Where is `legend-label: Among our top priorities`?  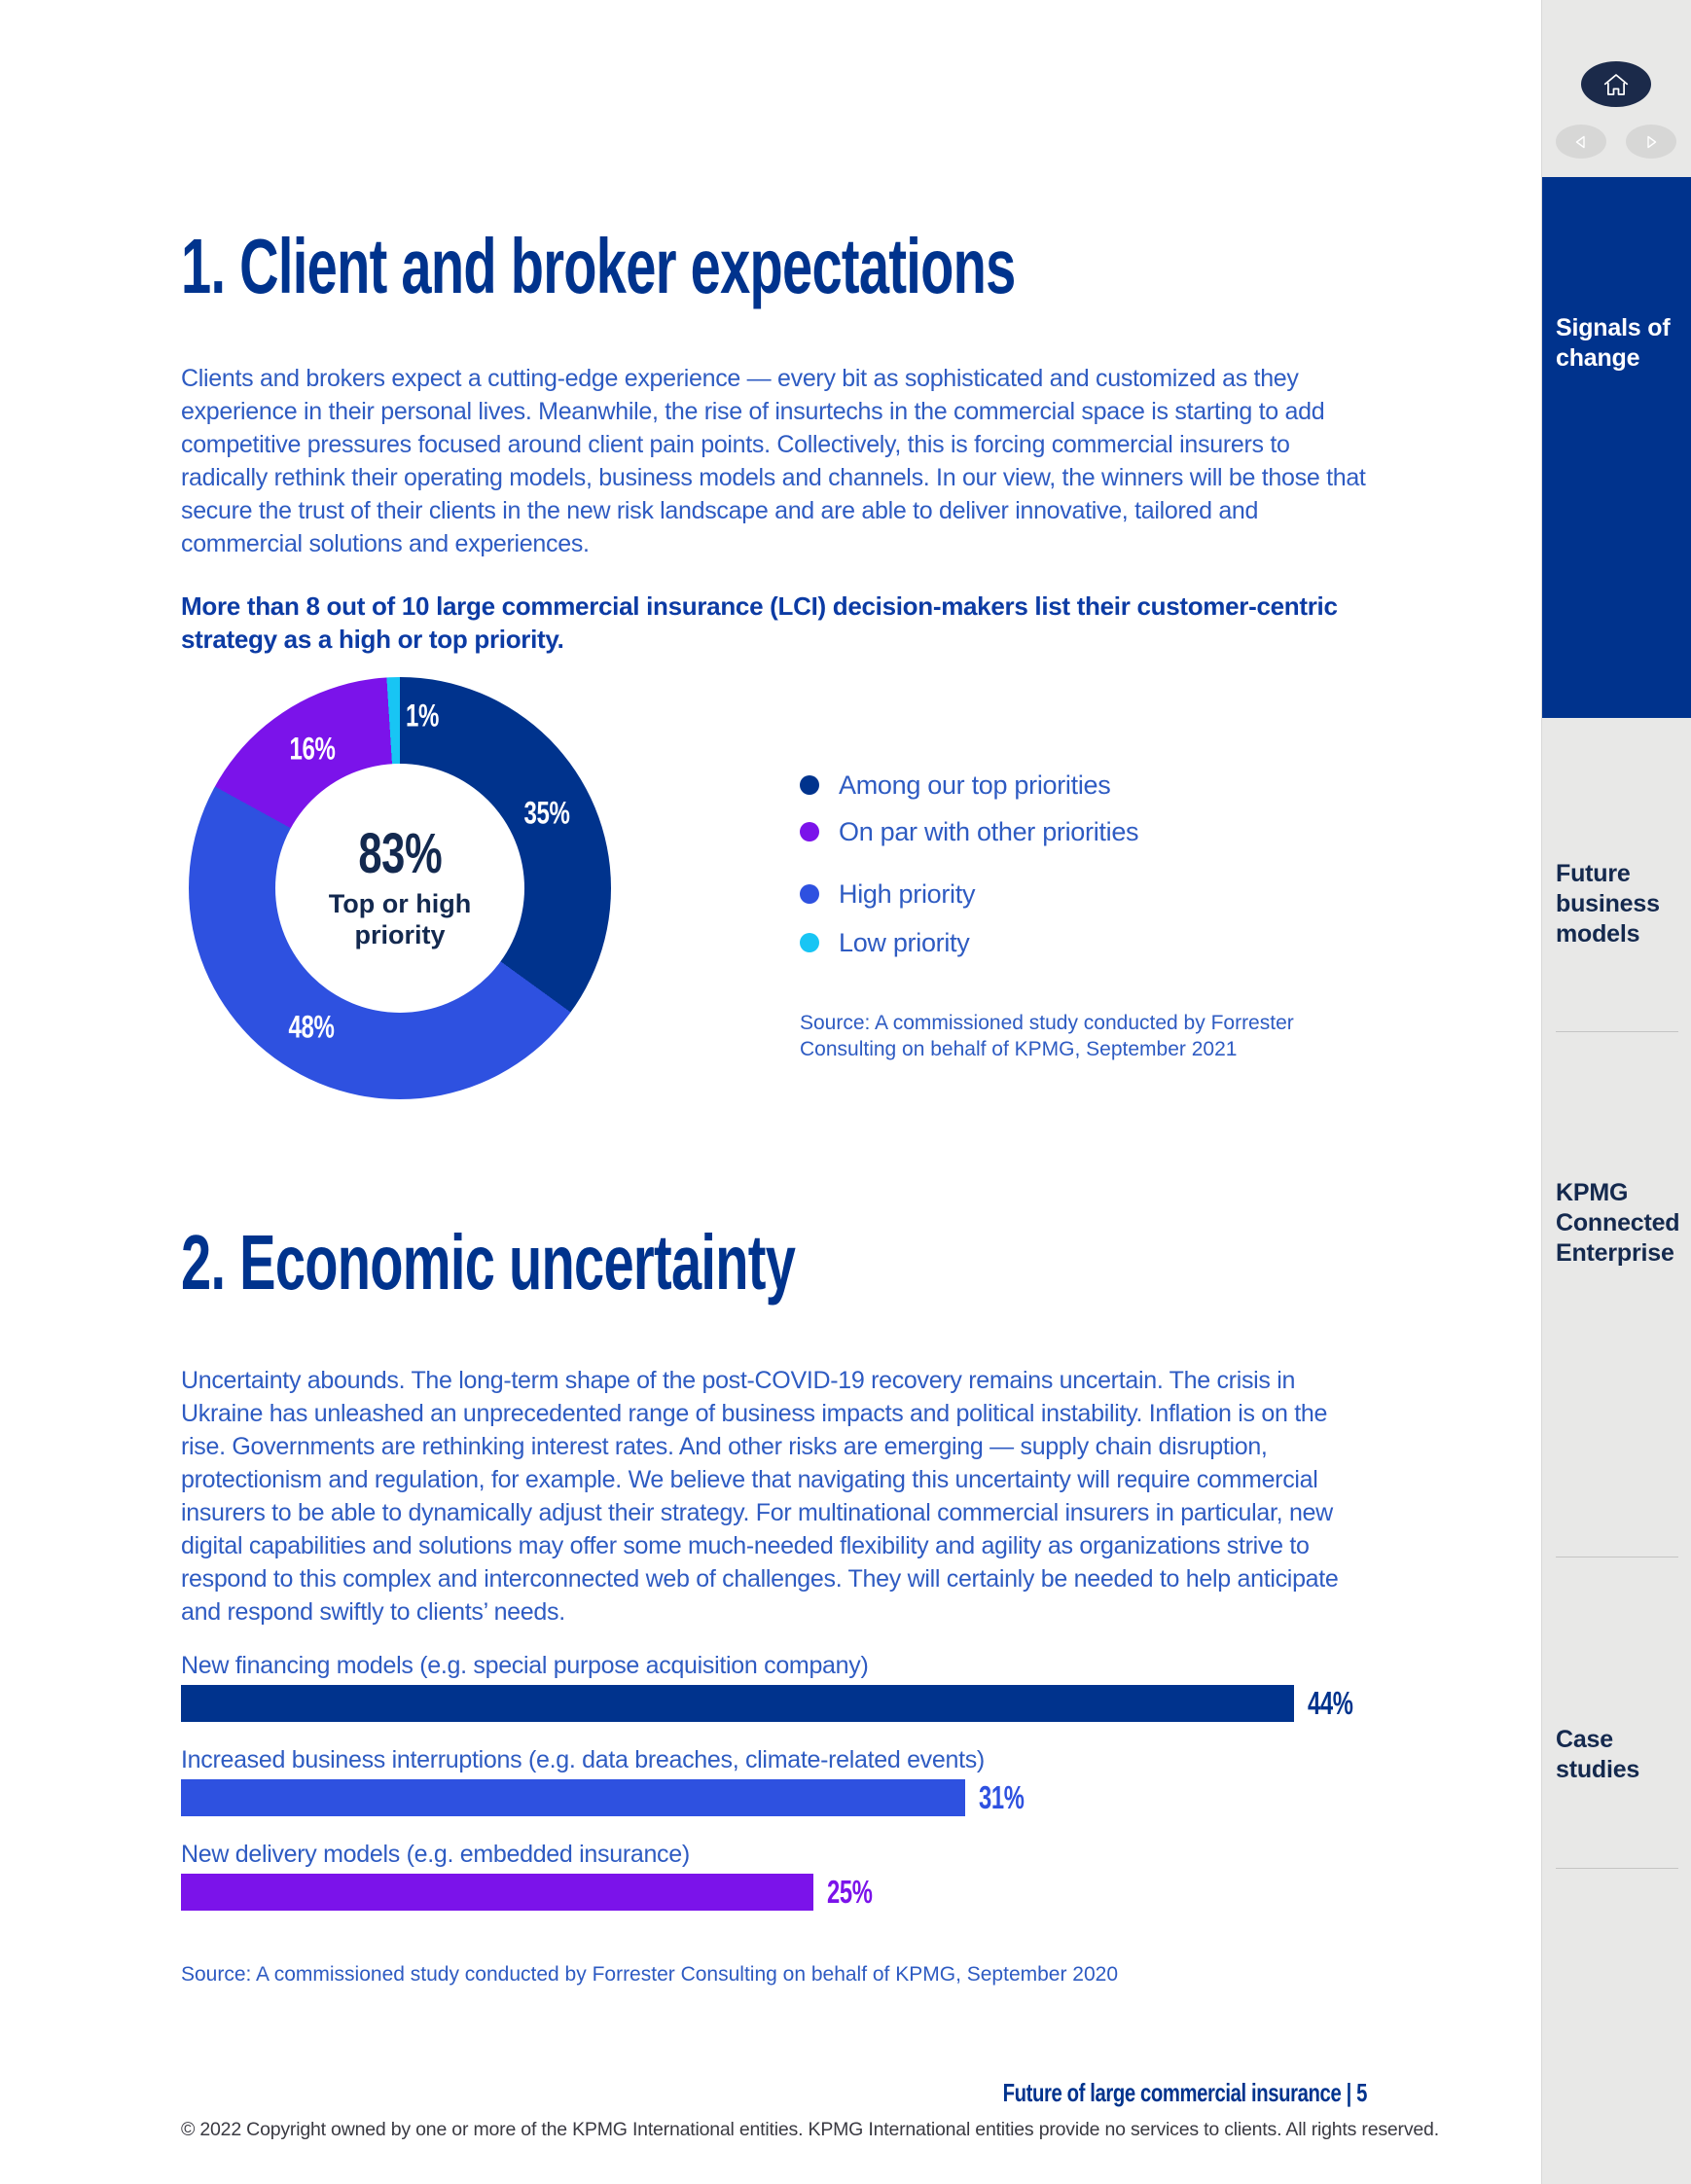
legend-label: Among our top priorities is located at coordinates (975, 785).